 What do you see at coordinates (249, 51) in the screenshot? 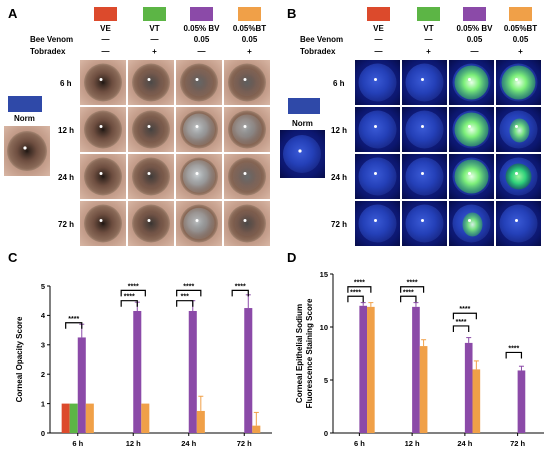
I see `panel-a-tb-bt: +` at bounding box center [249, 51].